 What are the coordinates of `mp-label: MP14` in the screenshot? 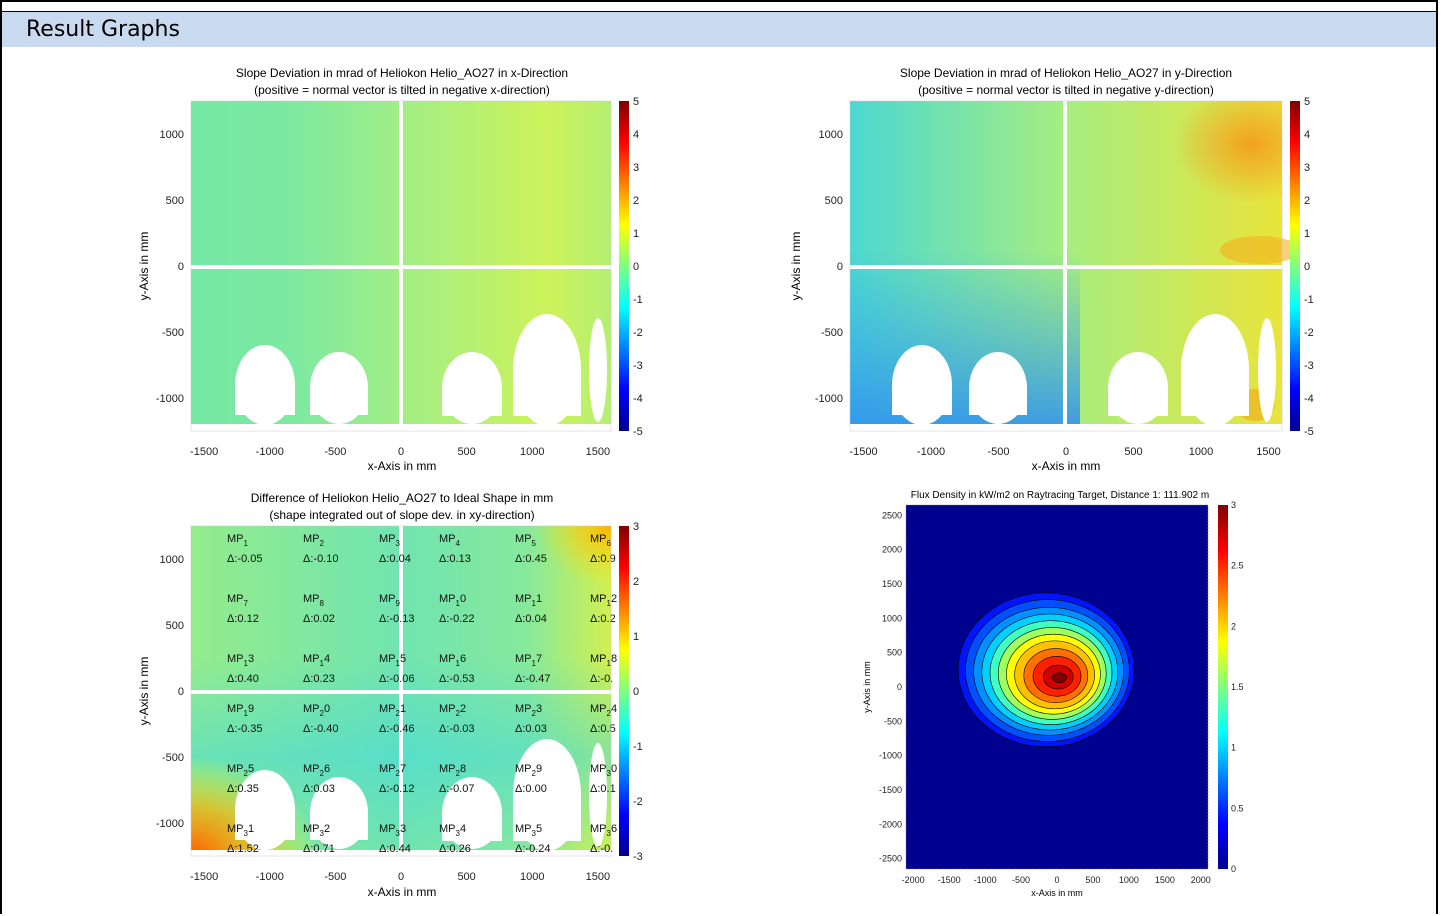 It's located at (316, 660).